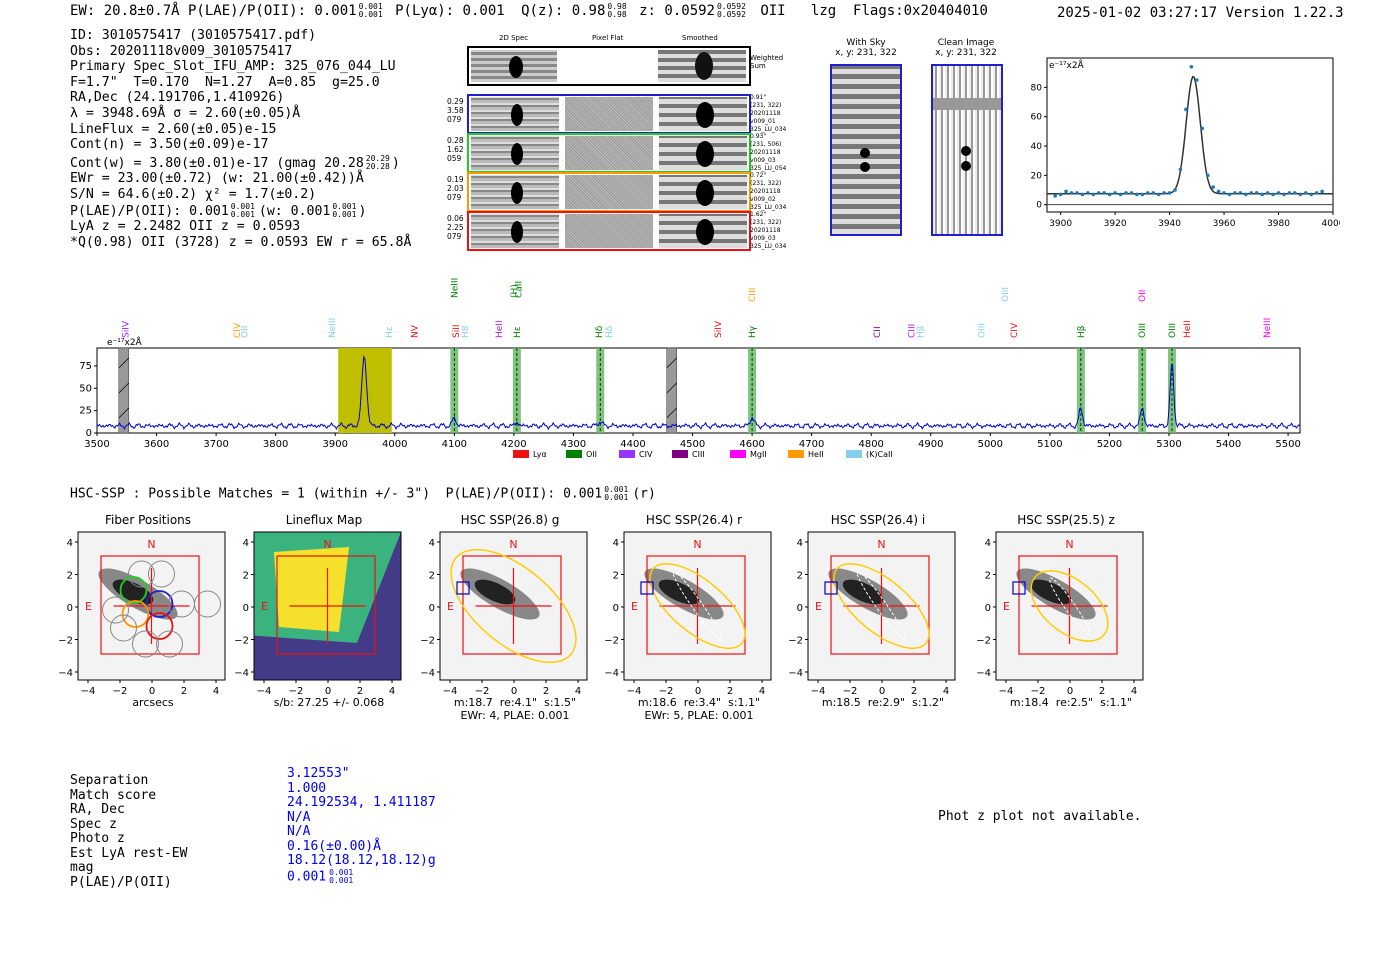 This screenshot has width=1400, height=953. What do you see at coordinates (758, 454) in the screenshot?
I see `legend-label: MgII` at bounding box center [758, 454].